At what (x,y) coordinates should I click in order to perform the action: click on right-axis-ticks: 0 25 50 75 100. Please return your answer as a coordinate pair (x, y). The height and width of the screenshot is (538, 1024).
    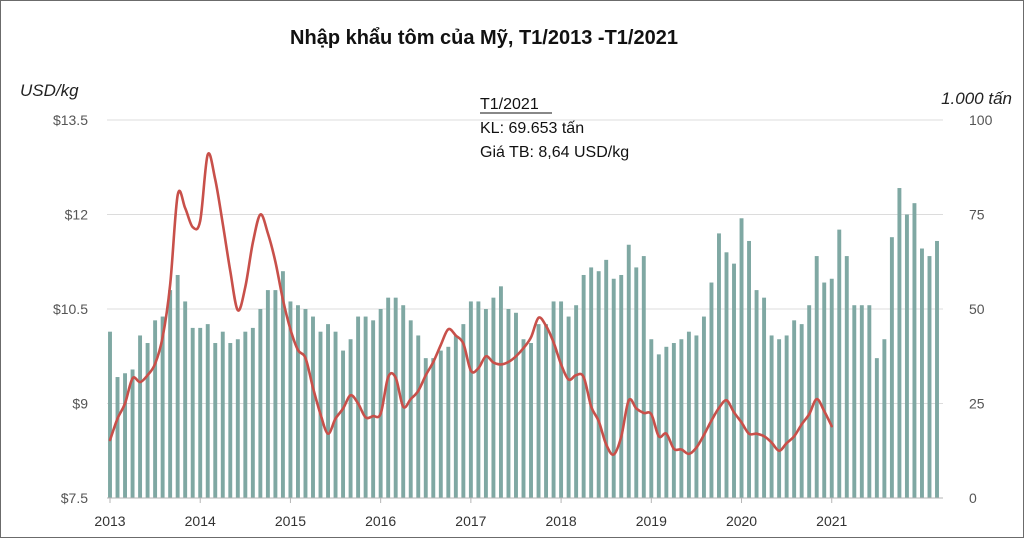
    Looking at the image, I should click on (981, 309).